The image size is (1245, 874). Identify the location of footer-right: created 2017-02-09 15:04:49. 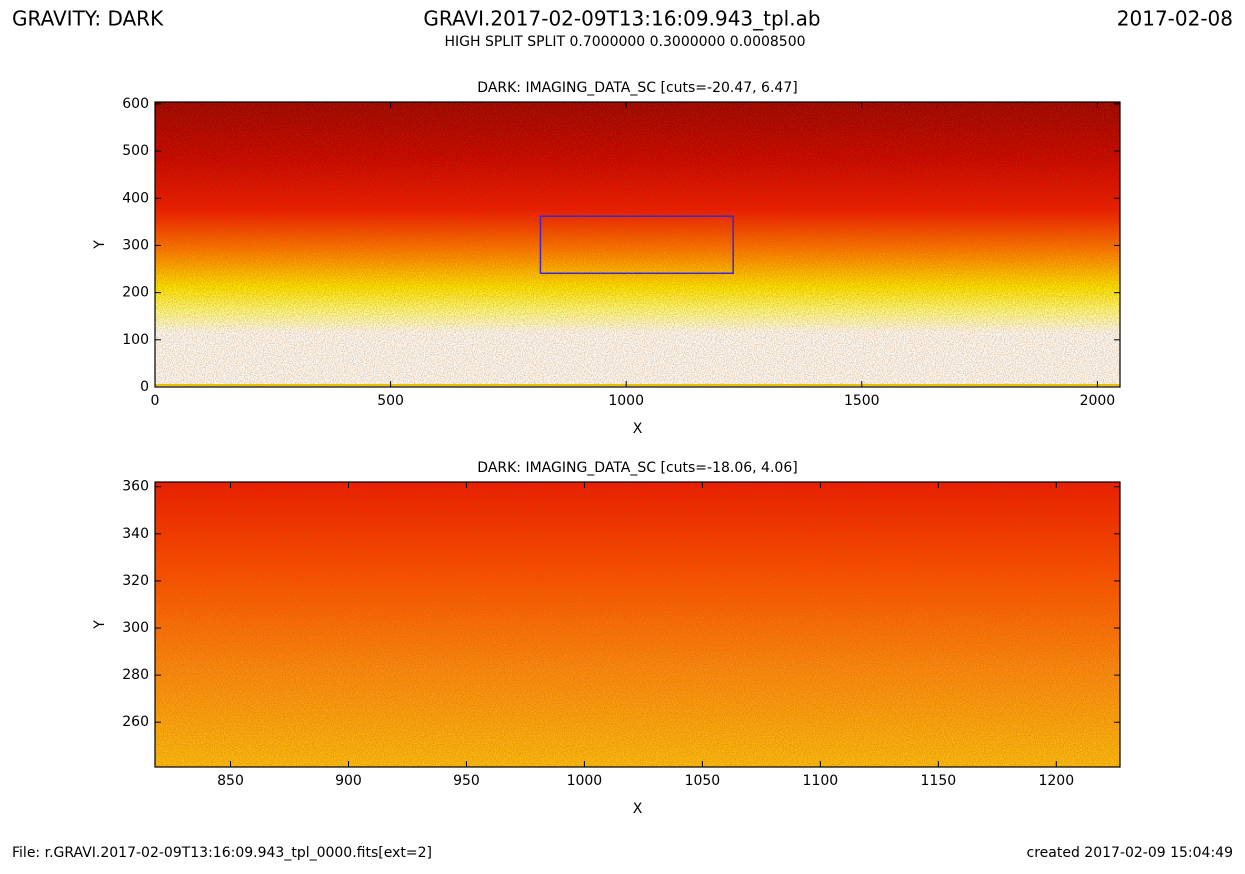
(1130, 853).